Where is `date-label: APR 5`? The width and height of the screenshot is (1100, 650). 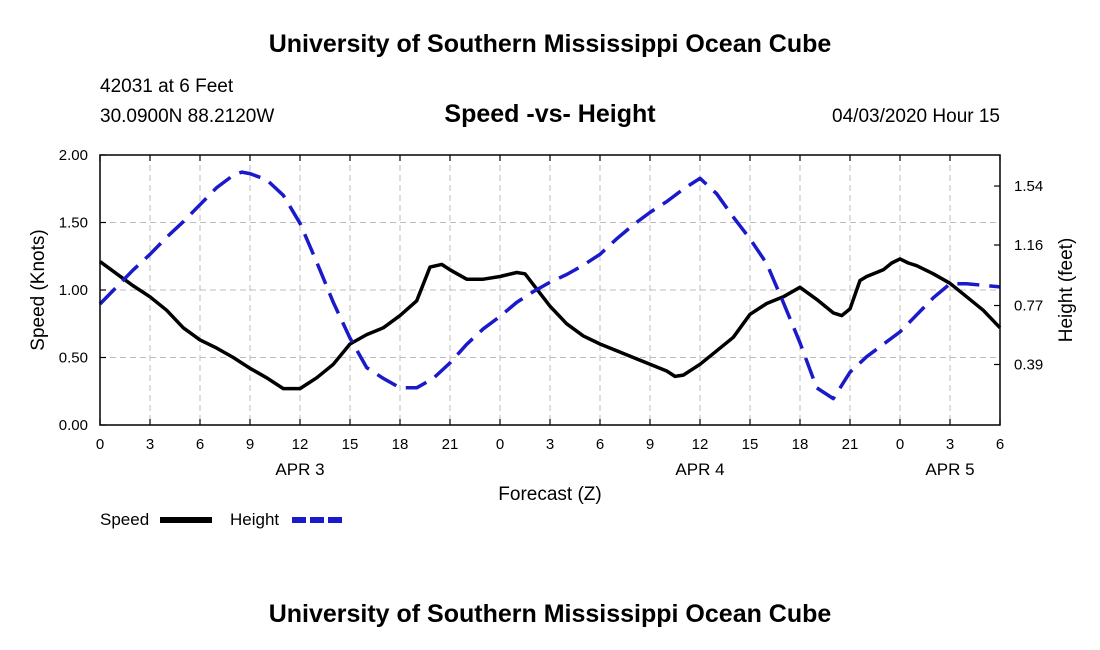
date-label: APR 5 is located at coordinates (949, 469).